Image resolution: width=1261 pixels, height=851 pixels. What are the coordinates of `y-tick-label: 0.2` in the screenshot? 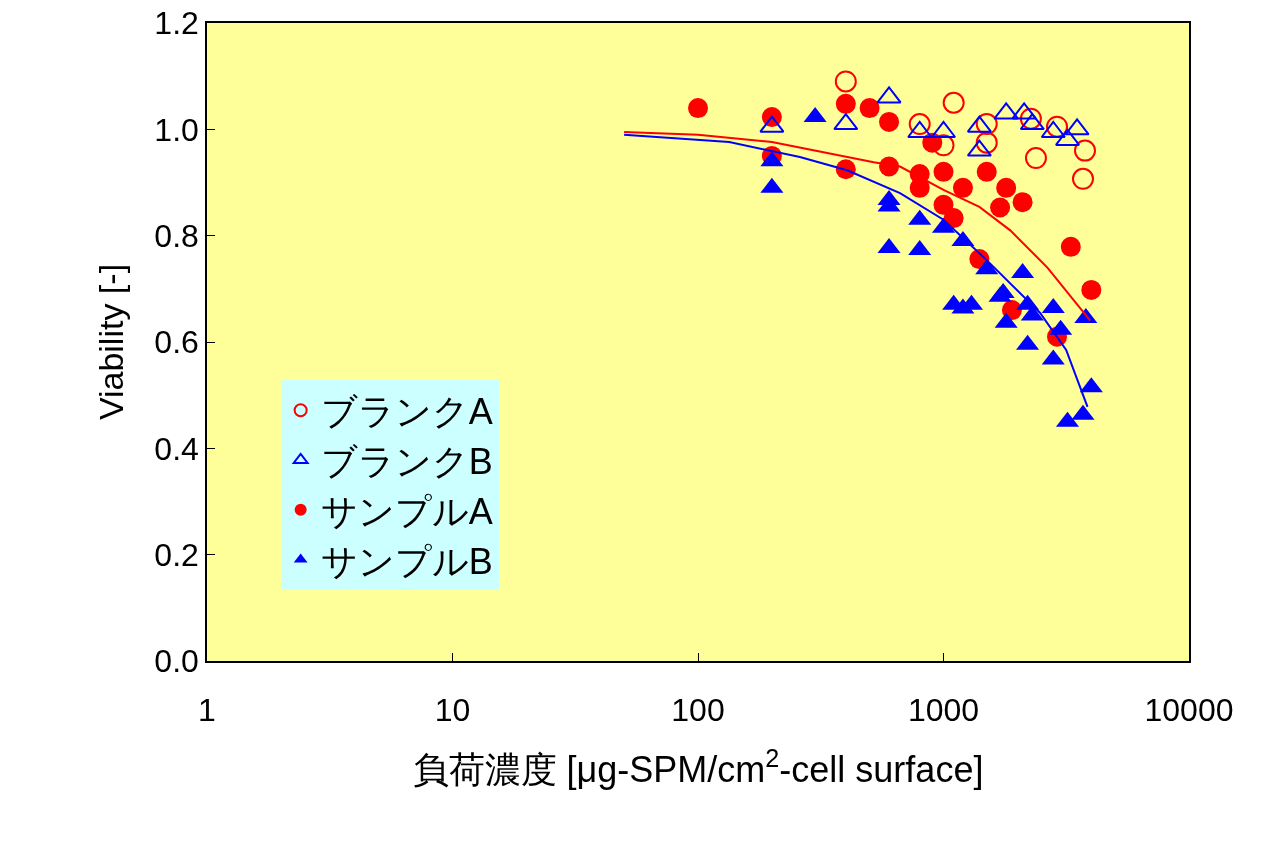 It's located at (176, 554).